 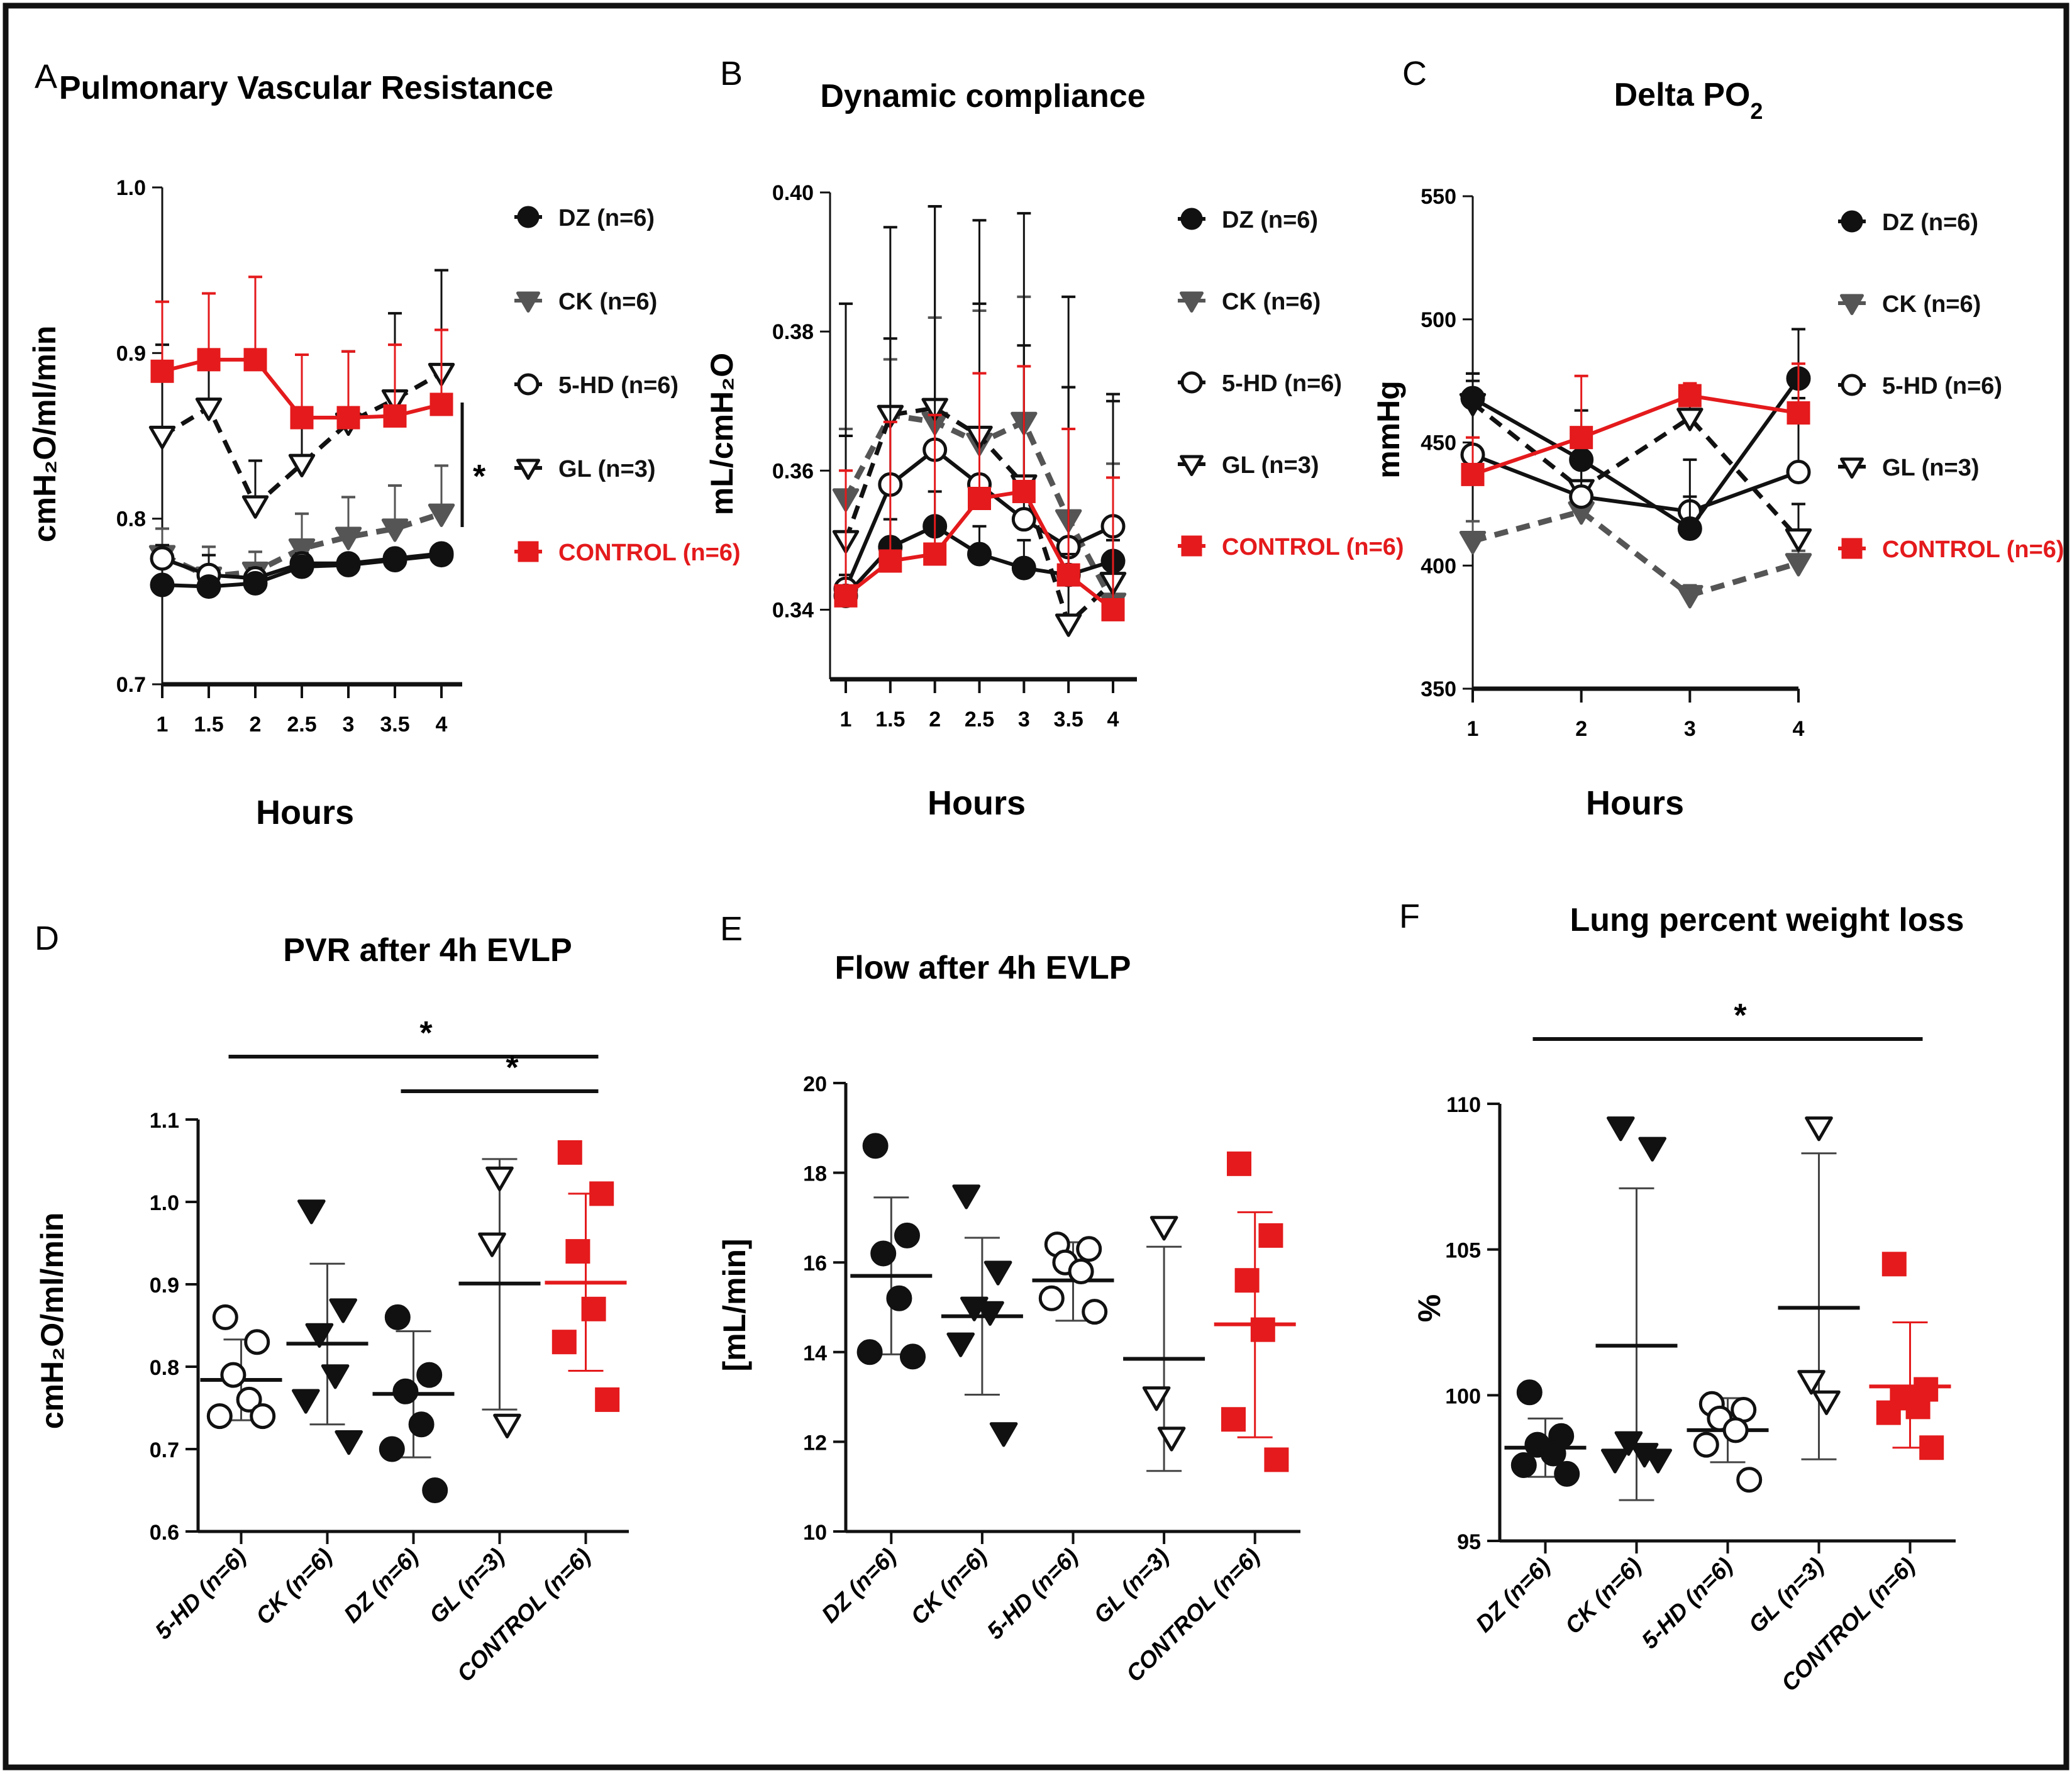 I want to click on y-tick-label: 12, so click(x=815, y=1443).